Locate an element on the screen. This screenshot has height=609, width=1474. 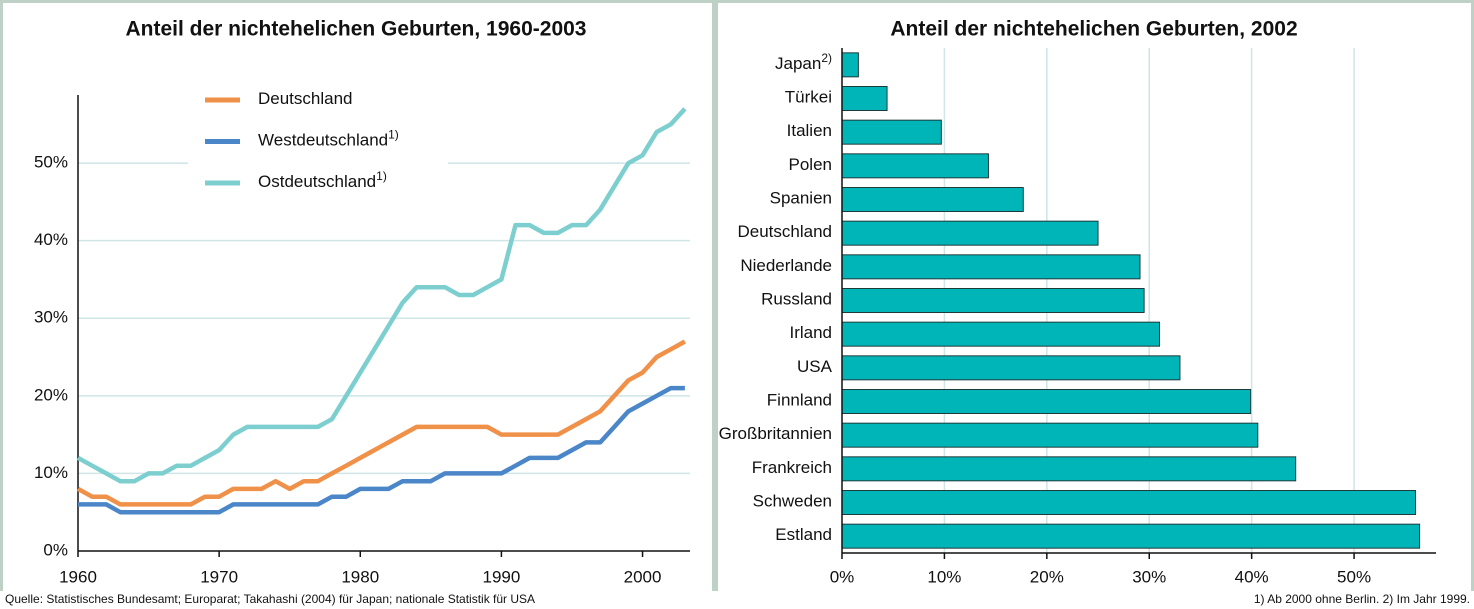
y-tick-label-text: Deutschland is located at coordinates (784, 232).